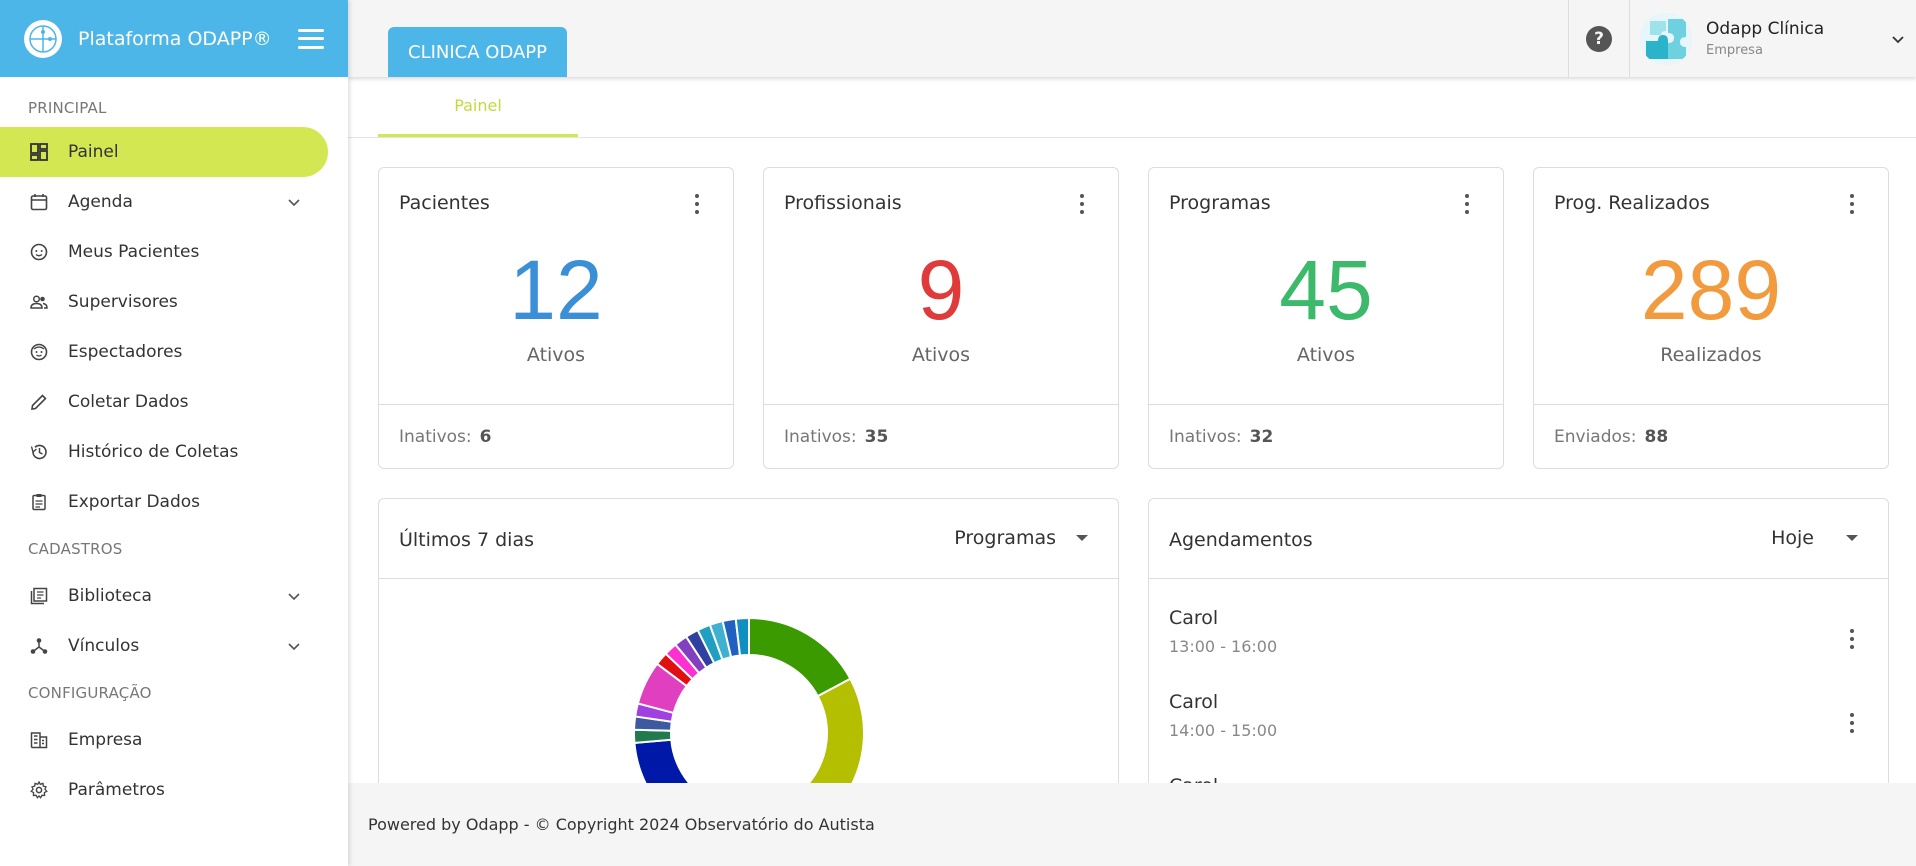  What do you see at coordinates (1656, 436) in the screenshot?
I see `footer-value: 88` at bounding box center [1656, 436].